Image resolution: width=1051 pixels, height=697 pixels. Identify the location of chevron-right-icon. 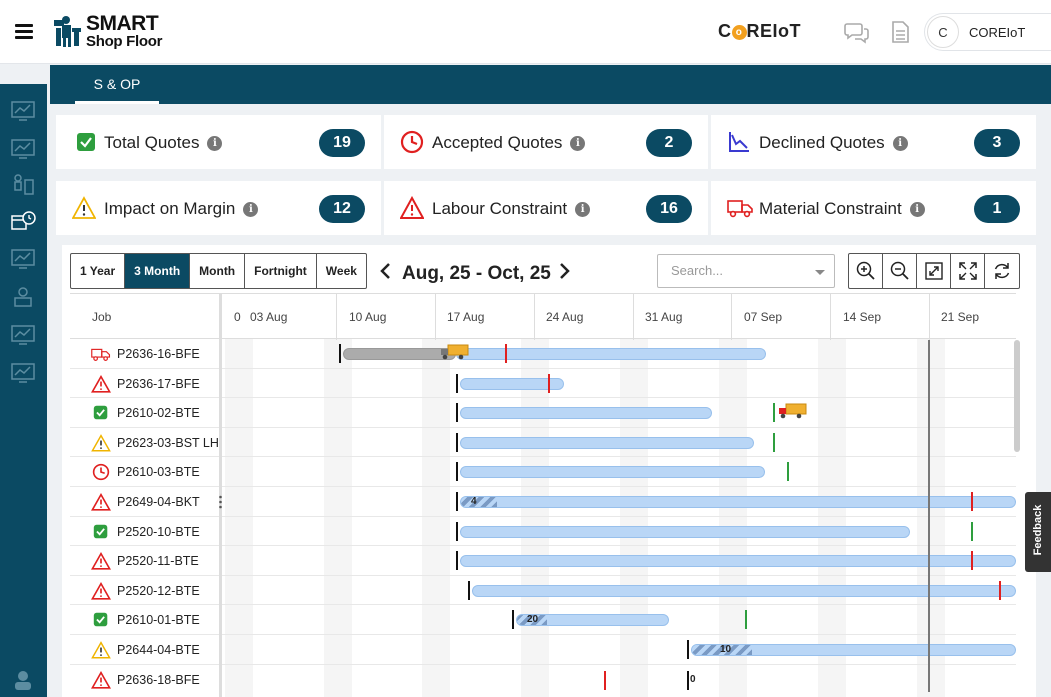
(565, 271).